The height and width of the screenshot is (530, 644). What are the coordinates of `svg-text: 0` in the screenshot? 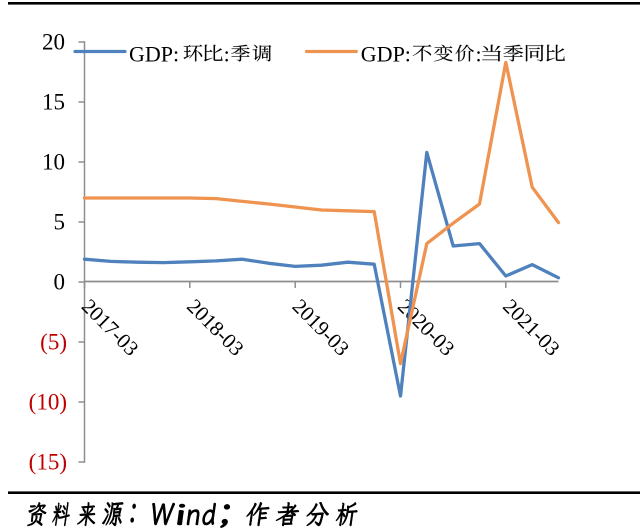 It's located at (60, 282).